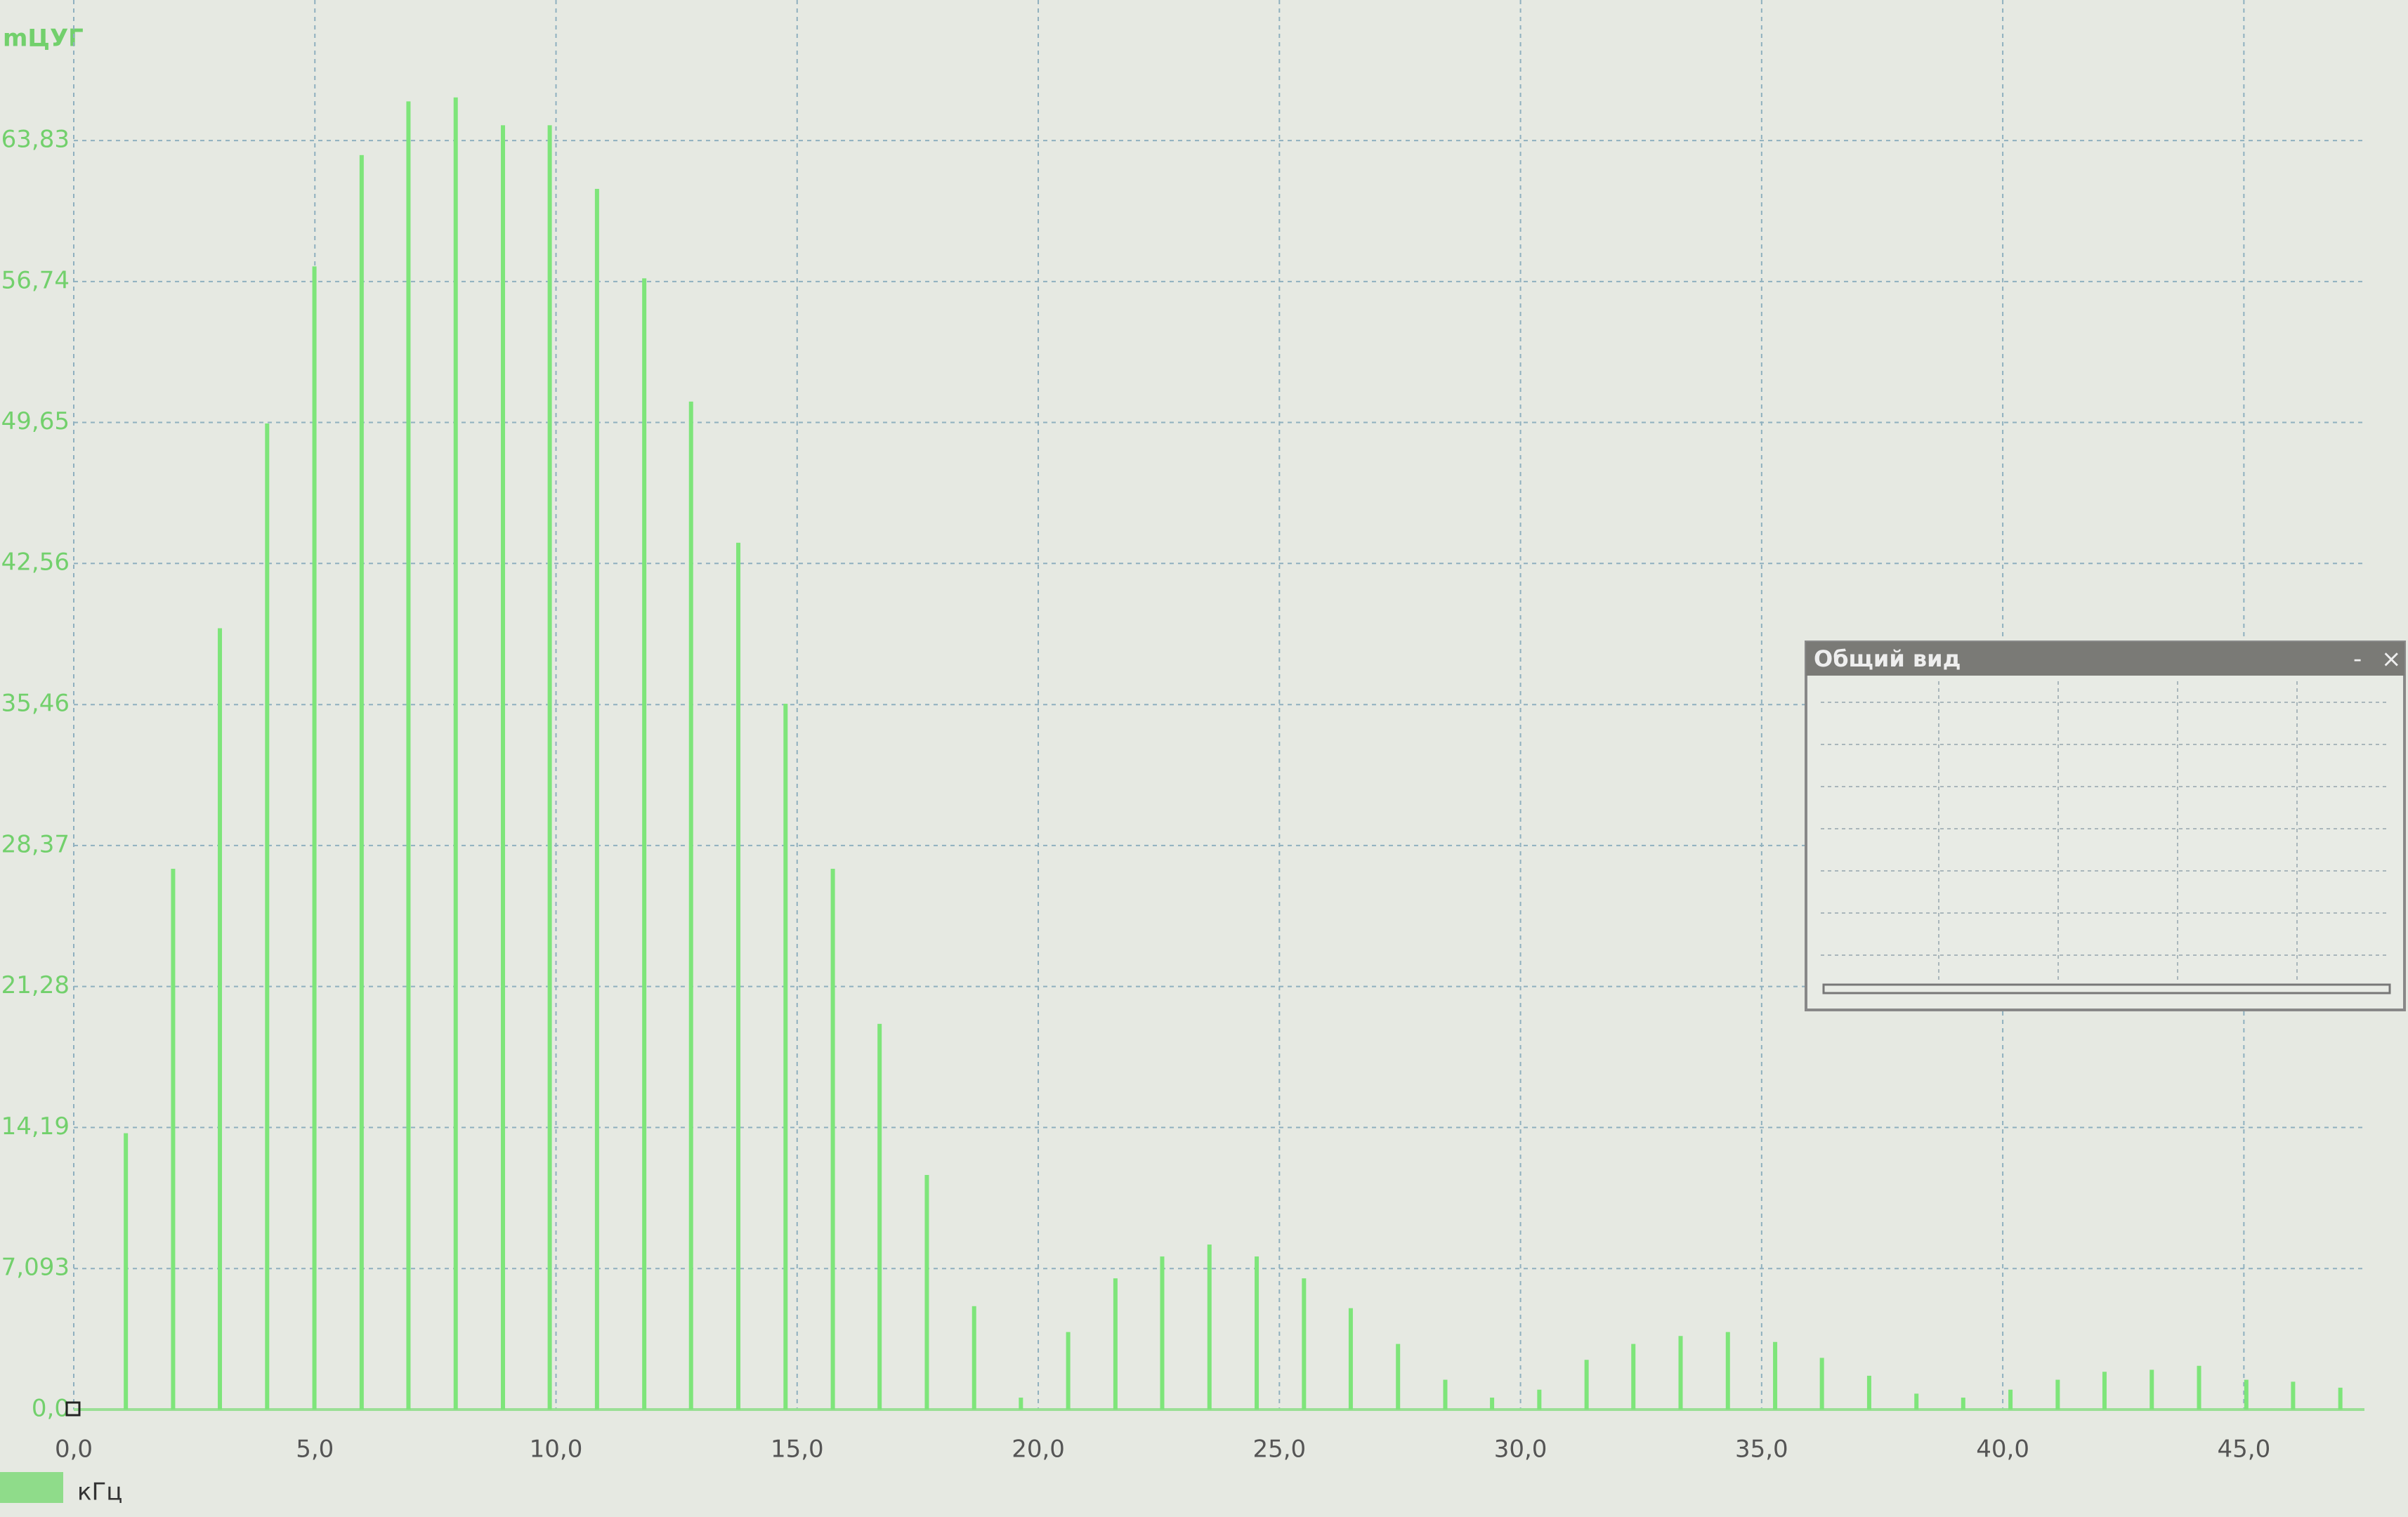 This screenshot has width=2408, height=1517. I want to click on overview-window: Общий вид - ×, so click(2105, 826).